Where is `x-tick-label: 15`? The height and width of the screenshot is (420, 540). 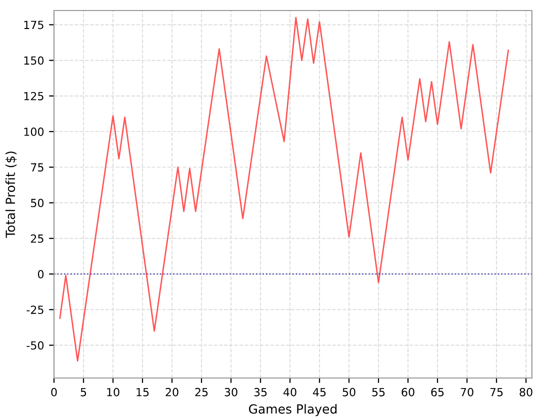
x-tick-label: 15 is located at coordinates (142, 392).